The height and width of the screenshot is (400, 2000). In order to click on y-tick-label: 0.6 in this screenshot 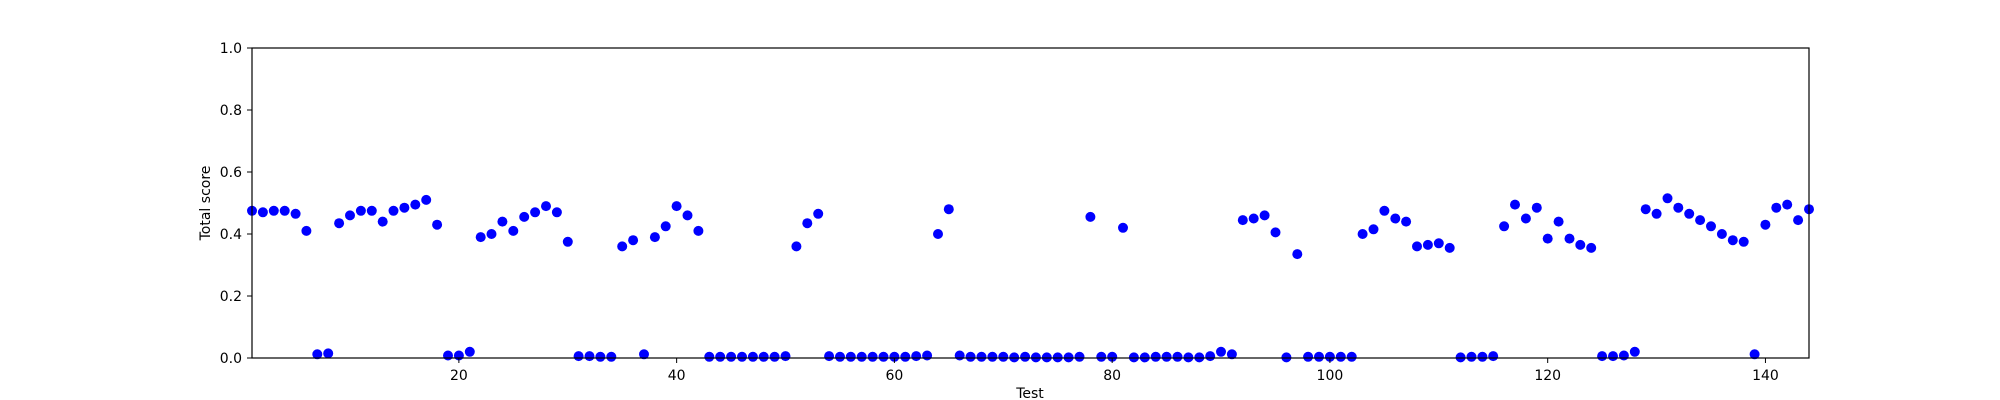, I will do `click(231, 173)`.